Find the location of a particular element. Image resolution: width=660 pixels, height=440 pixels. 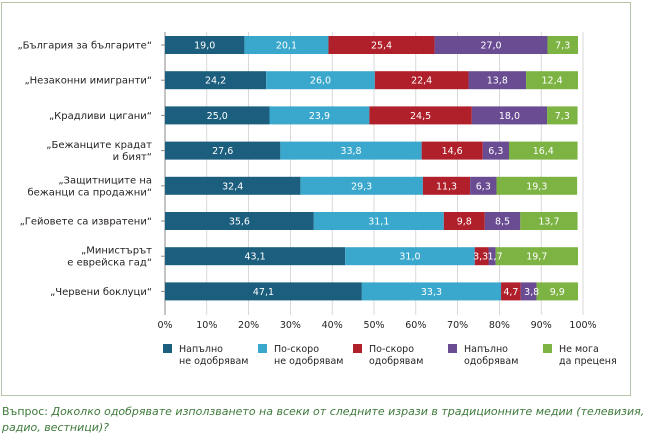

x-tick-label: 60% is located at coordinates (415, 325).